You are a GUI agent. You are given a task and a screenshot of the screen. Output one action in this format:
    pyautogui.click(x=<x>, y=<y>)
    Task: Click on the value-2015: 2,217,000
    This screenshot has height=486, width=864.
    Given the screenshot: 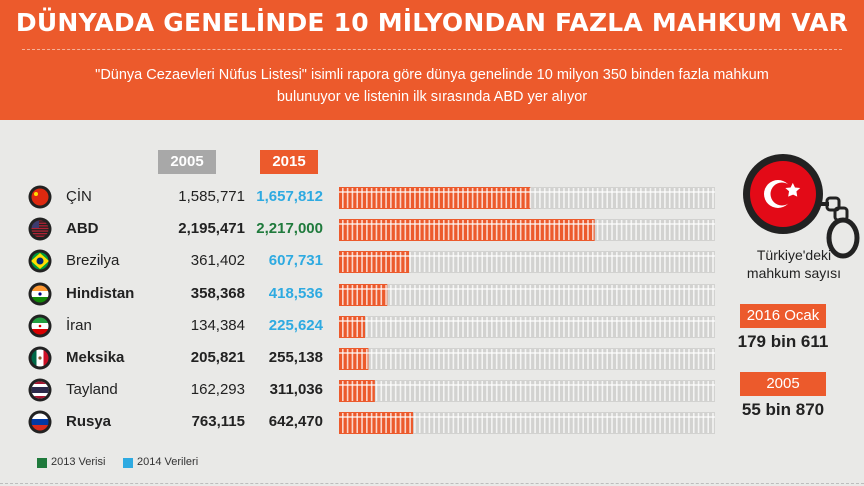 What is the action you would take?
    pyautogui.click(x=289, y=229)
    